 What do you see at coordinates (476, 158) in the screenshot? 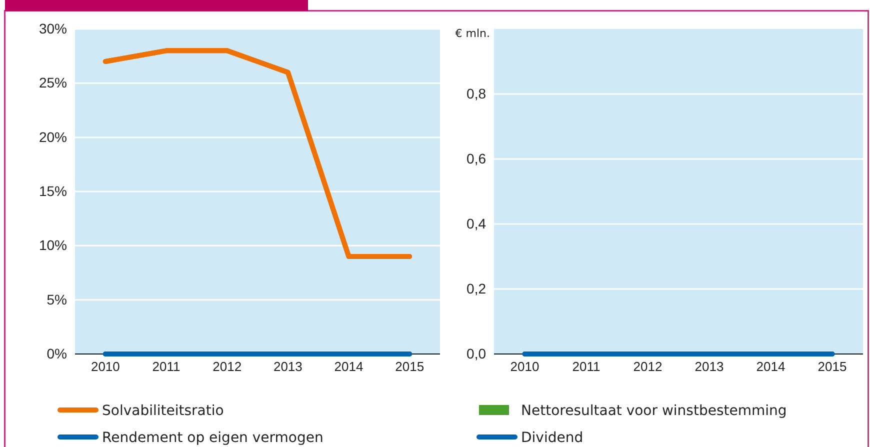
I see `y-tick-label: 0,6` at bounding box center [476, 158].